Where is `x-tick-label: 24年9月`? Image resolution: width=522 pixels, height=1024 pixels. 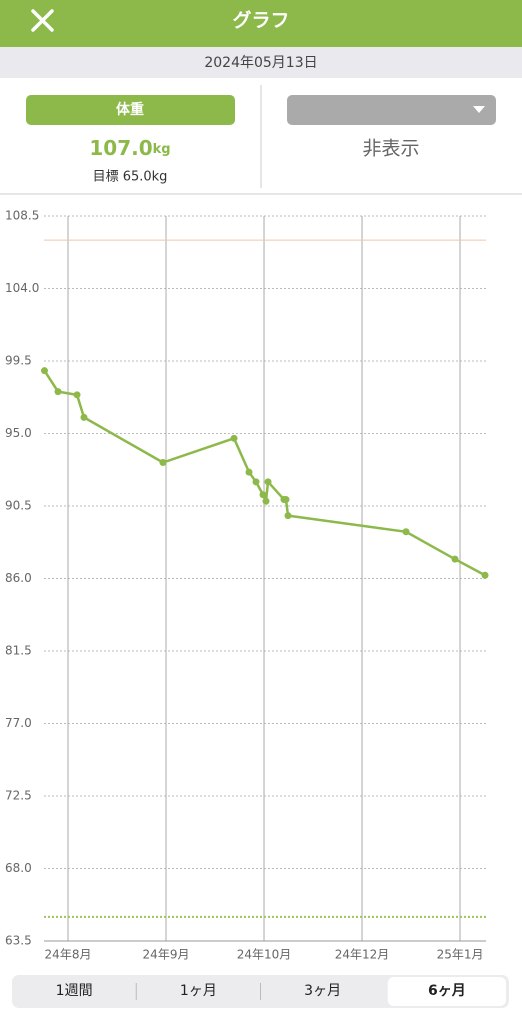 x-tick-label: 24年9月 is located at coordinates (166, 955).